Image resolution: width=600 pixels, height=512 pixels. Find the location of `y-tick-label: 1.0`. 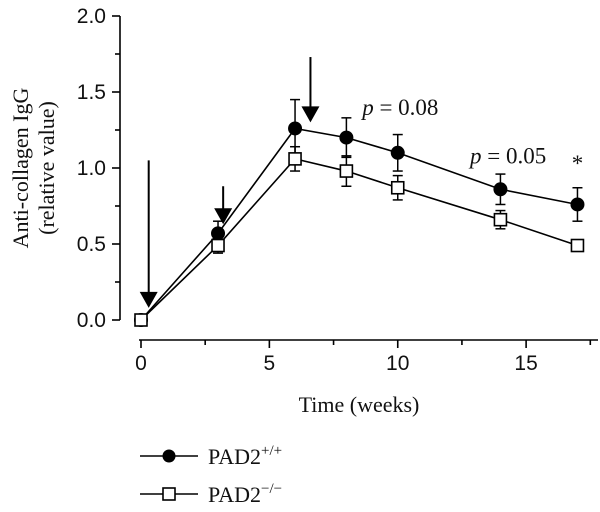

y-tick-label: 1.0 is located at coordinates (91, 168).